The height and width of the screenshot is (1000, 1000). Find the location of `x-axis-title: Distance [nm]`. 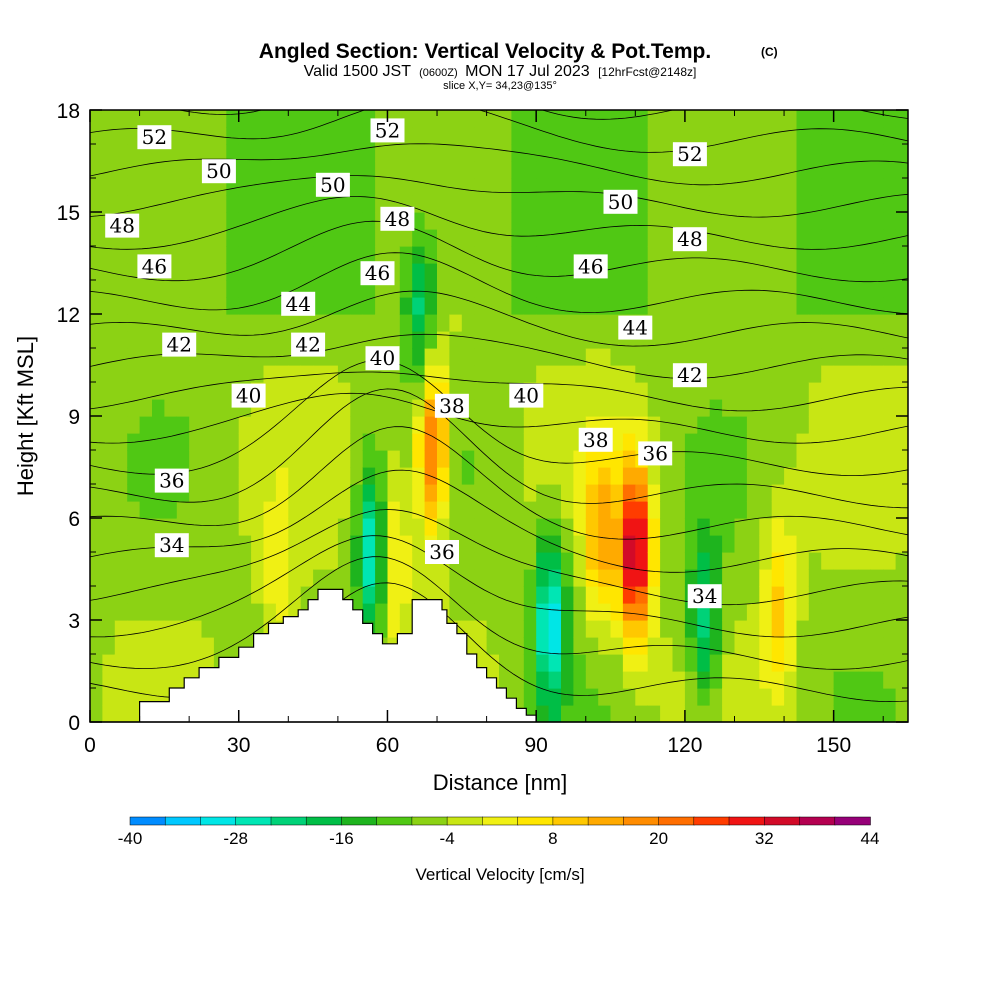

x-axis-title: Distance [nm] is located at coordinates (500, 782).